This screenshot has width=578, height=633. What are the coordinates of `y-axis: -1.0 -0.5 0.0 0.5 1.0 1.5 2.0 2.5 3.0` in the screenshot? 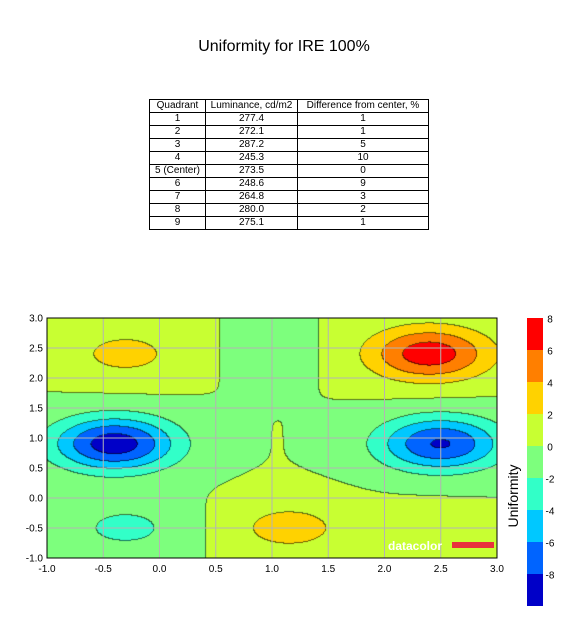 It's located at (35, 439).